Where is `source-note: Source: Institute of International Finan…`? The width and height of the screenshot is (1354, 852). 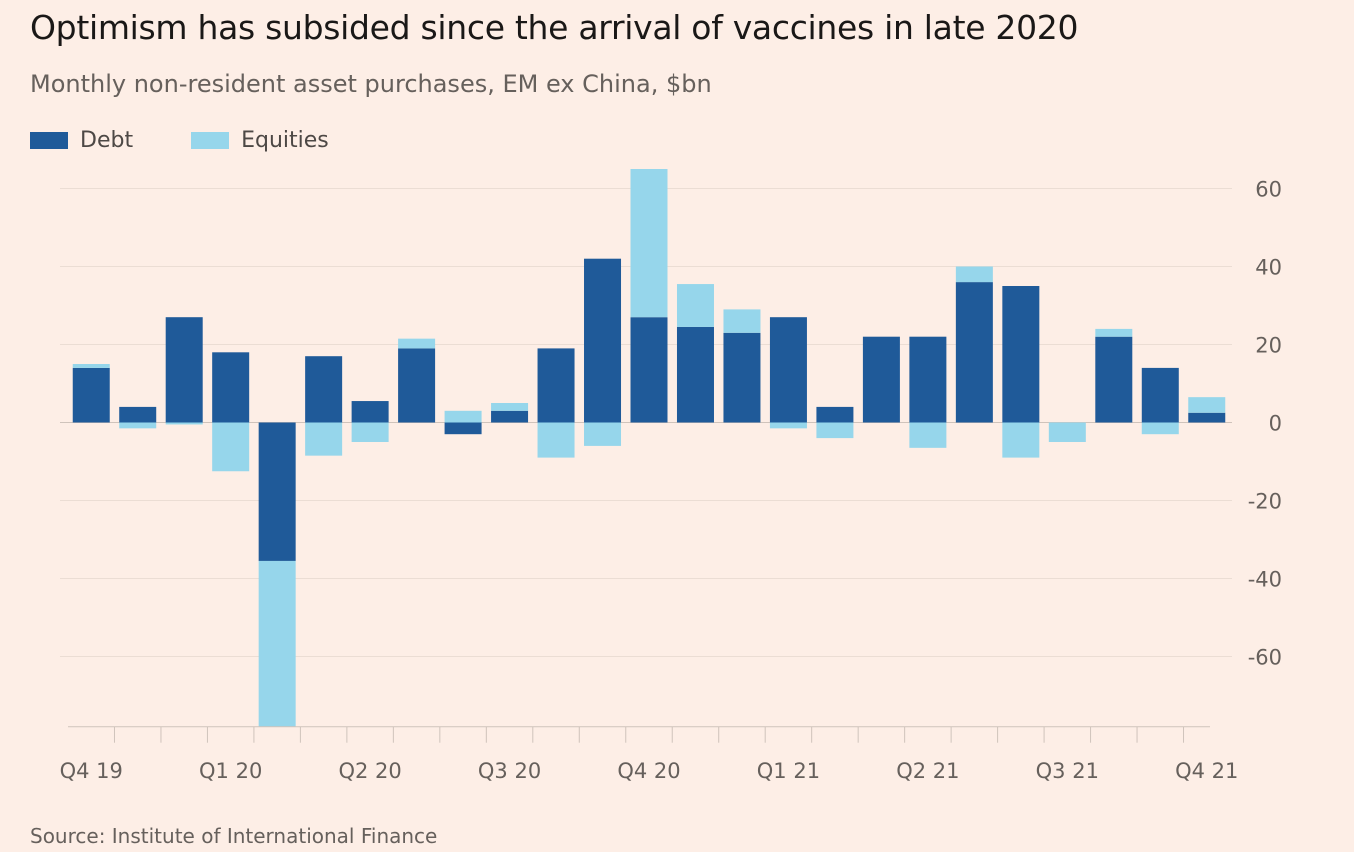
source-note: Source: Institute of International Finan… is located at coordinates (234, 836).